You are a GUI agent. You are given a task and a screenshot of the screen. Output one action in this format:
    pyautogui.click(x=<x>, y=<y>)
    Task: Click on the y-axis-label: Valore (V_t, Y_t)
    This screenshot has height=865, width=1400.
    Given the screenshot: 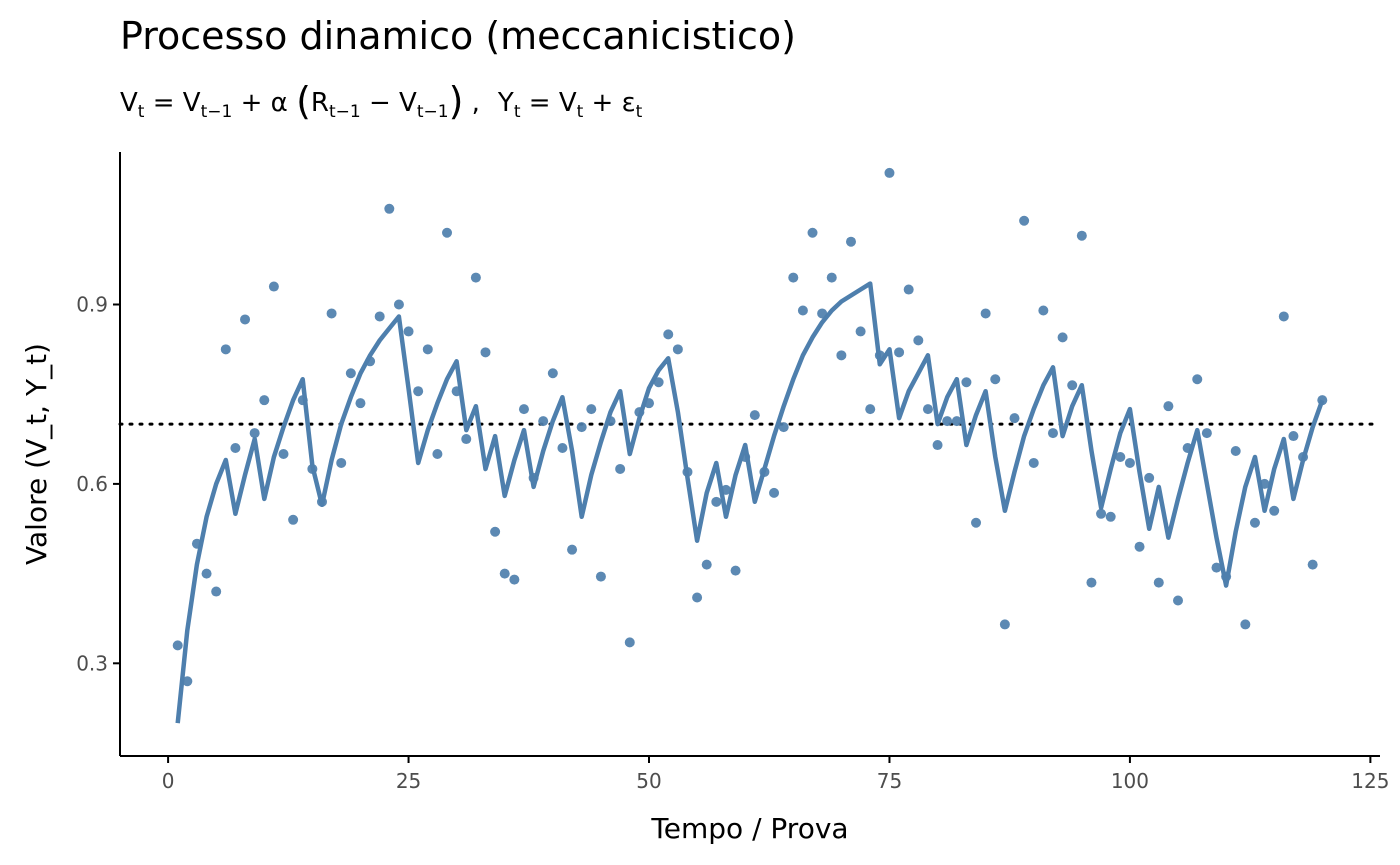 What is the action you would take?
    pyautogui.click(x=36, y=454)
    